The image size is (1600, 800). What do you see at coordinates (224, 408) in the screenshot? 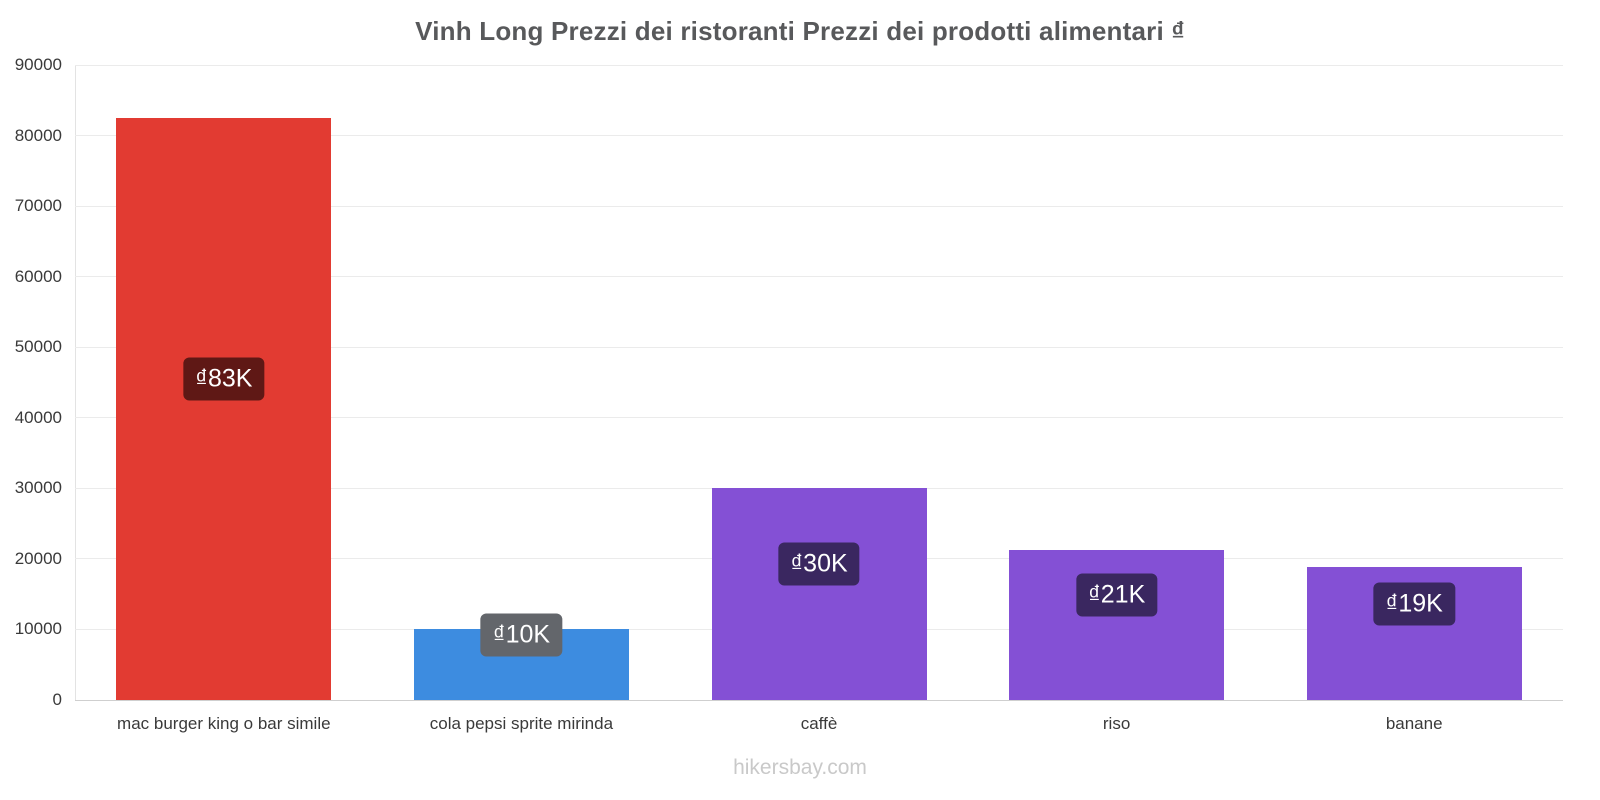
I see `bar-mac-burger-king-o-bar-simile` at bounding box center [224, 408].